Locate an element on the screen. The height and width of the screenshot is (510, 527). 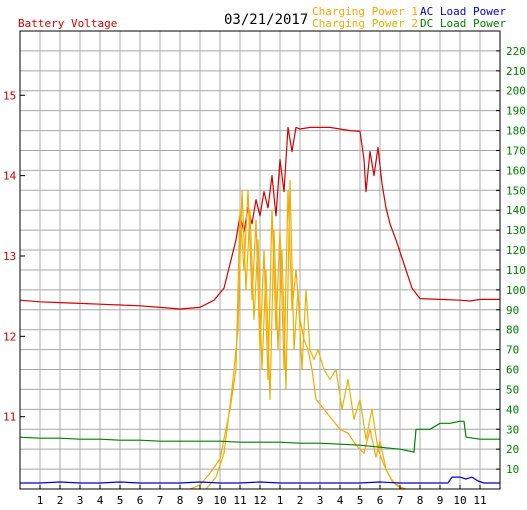
legend-charging-power-2: Charging Power 2 is located at coordinates (365, 23).